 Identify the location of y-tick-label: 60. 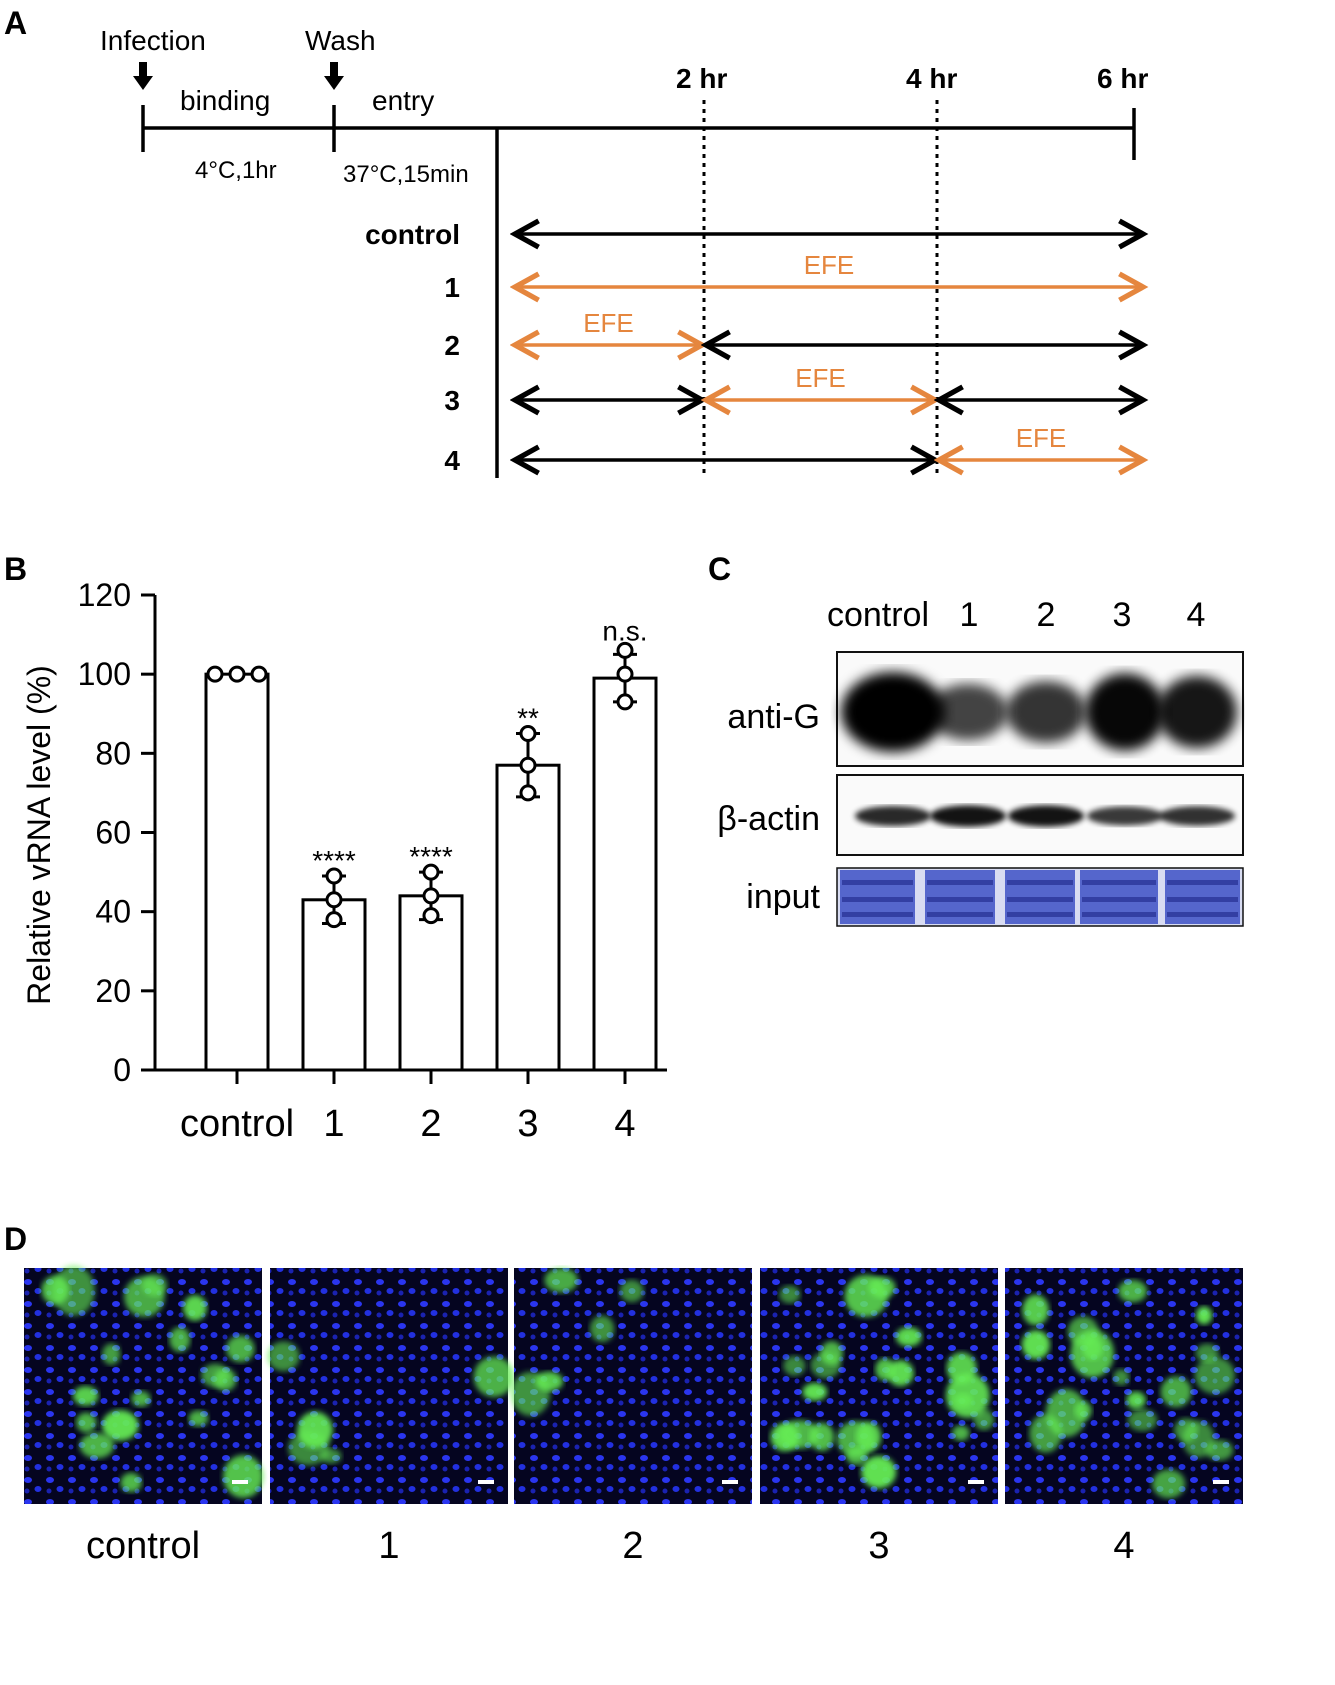
(113, 833).